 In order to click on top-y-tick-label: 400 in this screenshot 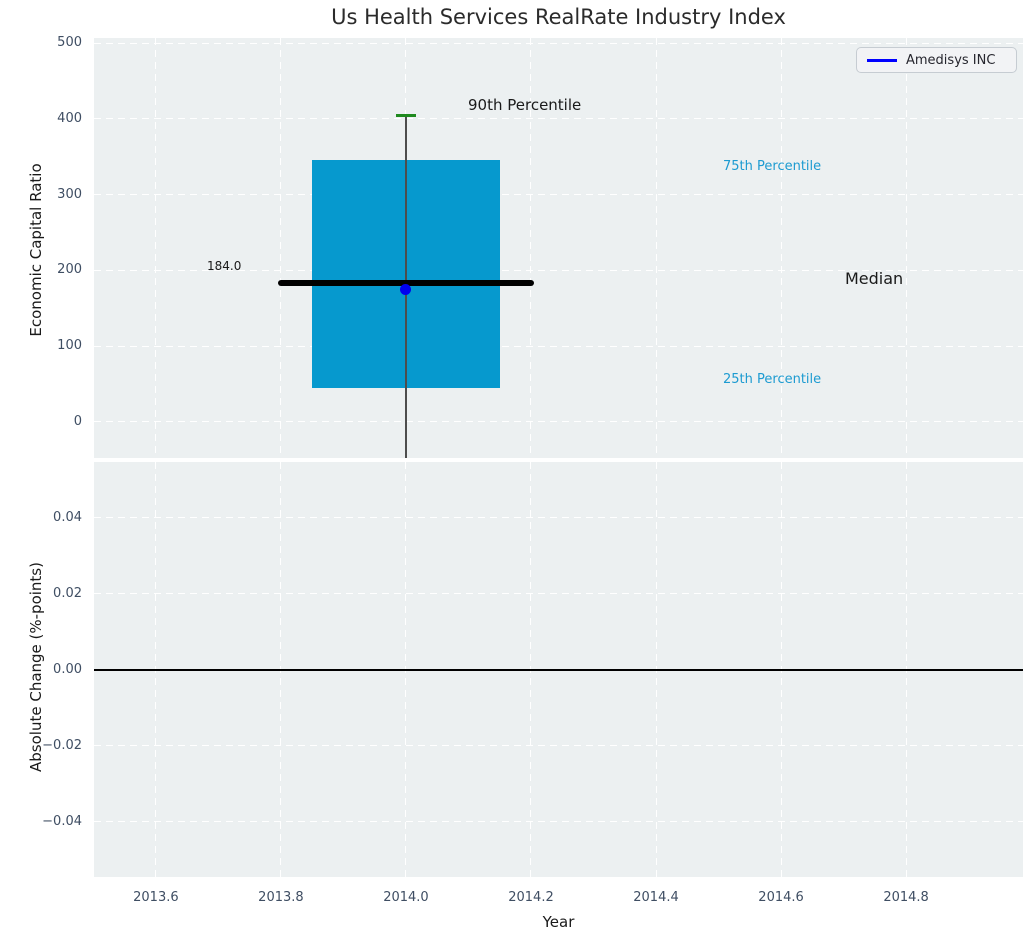, I will do `click(69, 118)`.